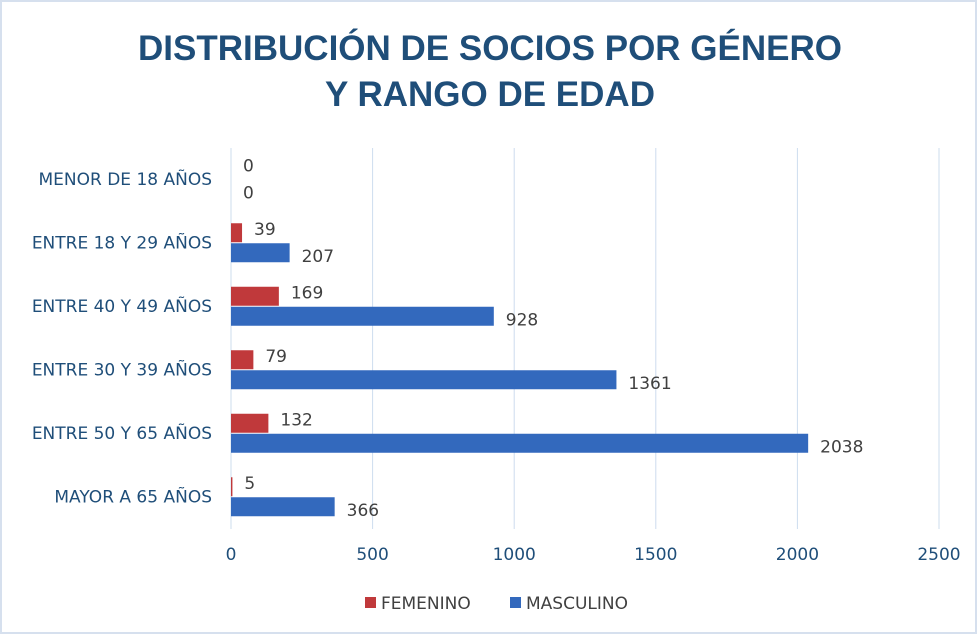 Image resolution: width=977 pixels, height=634 pixels. I want to click on value-label: 1361, so click(649, 384).